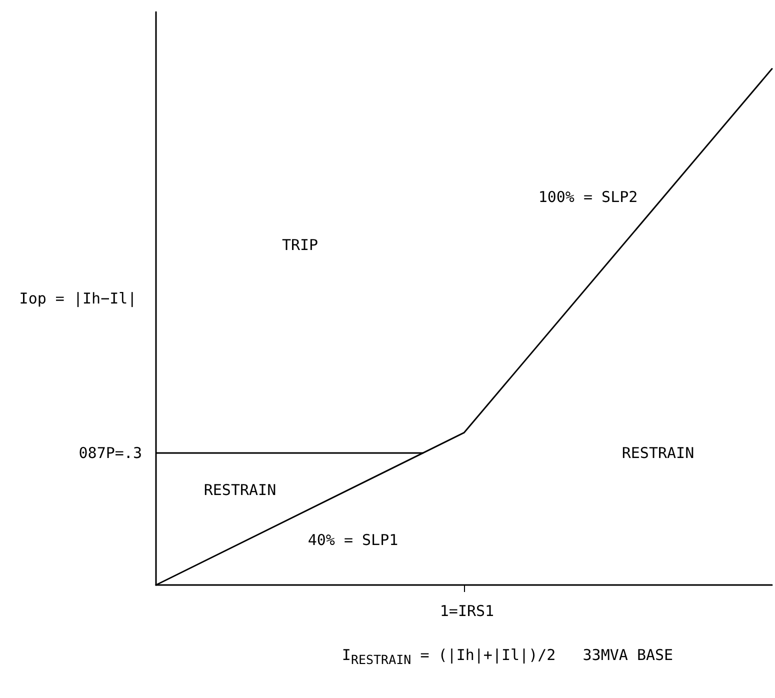 The image size is (775, 698). I want to click on y-axis-title: Iop = |Ih−Il|, so click(78, 299).